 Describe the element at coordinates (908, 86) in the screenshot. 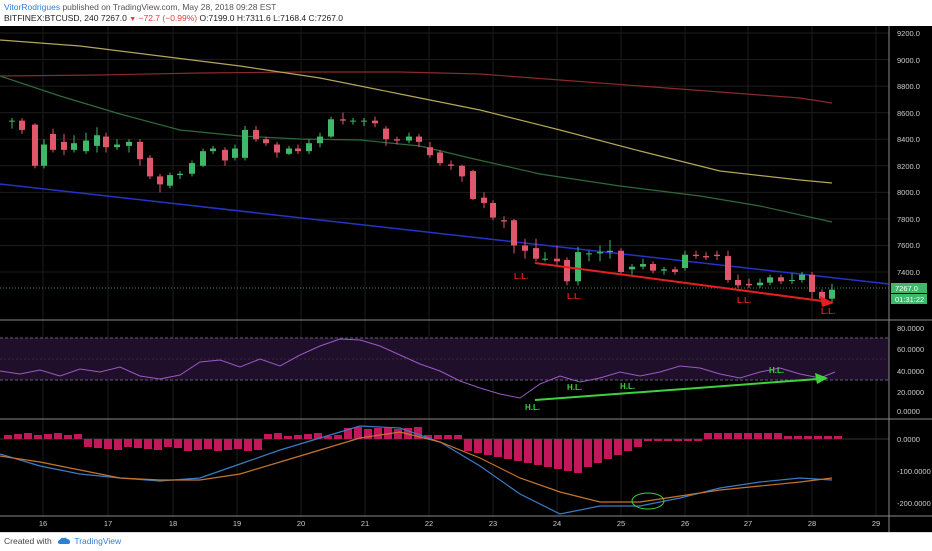

I see `price-tick: 8800.0` at that location.